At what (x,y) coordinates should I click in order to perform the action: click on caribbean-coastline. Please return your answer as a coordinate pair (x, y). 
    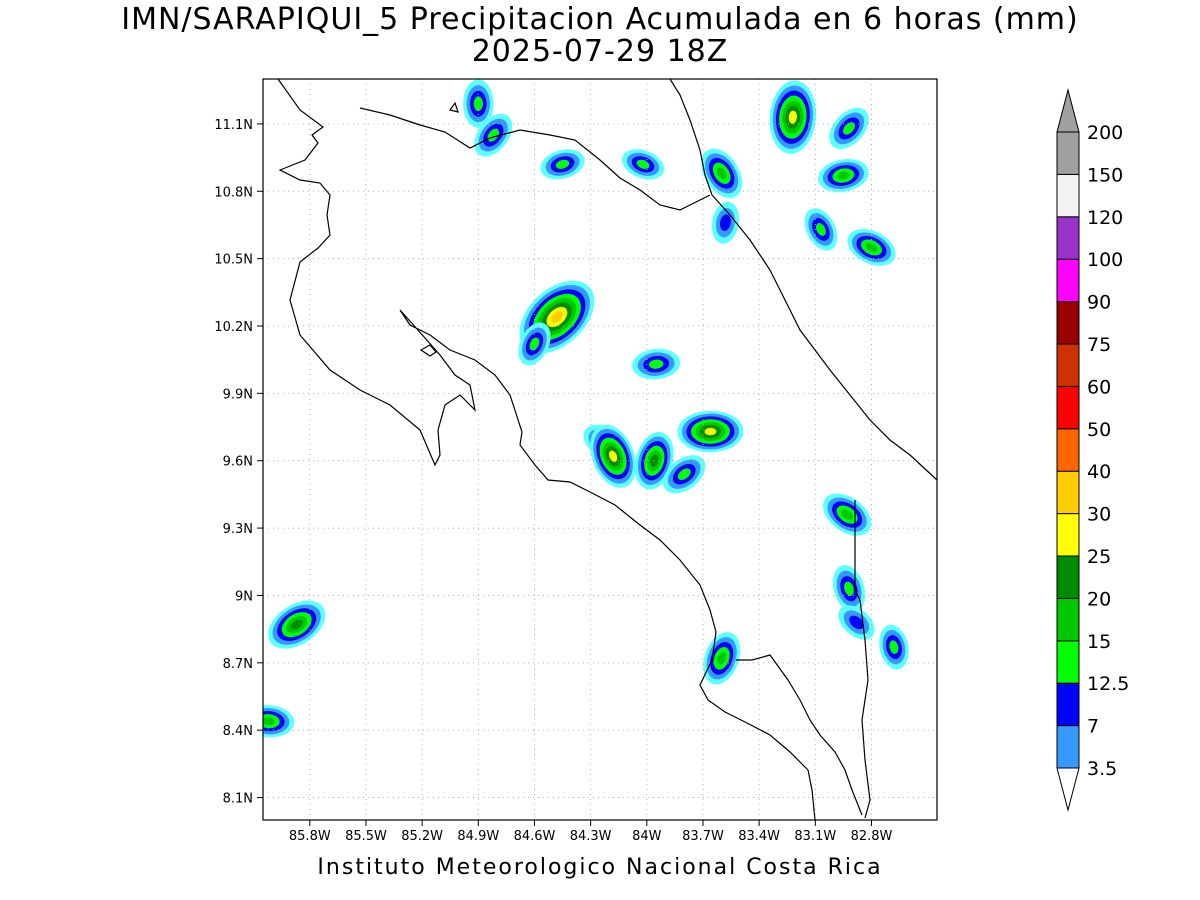
    Looking at the image, I should click on (803, 280).